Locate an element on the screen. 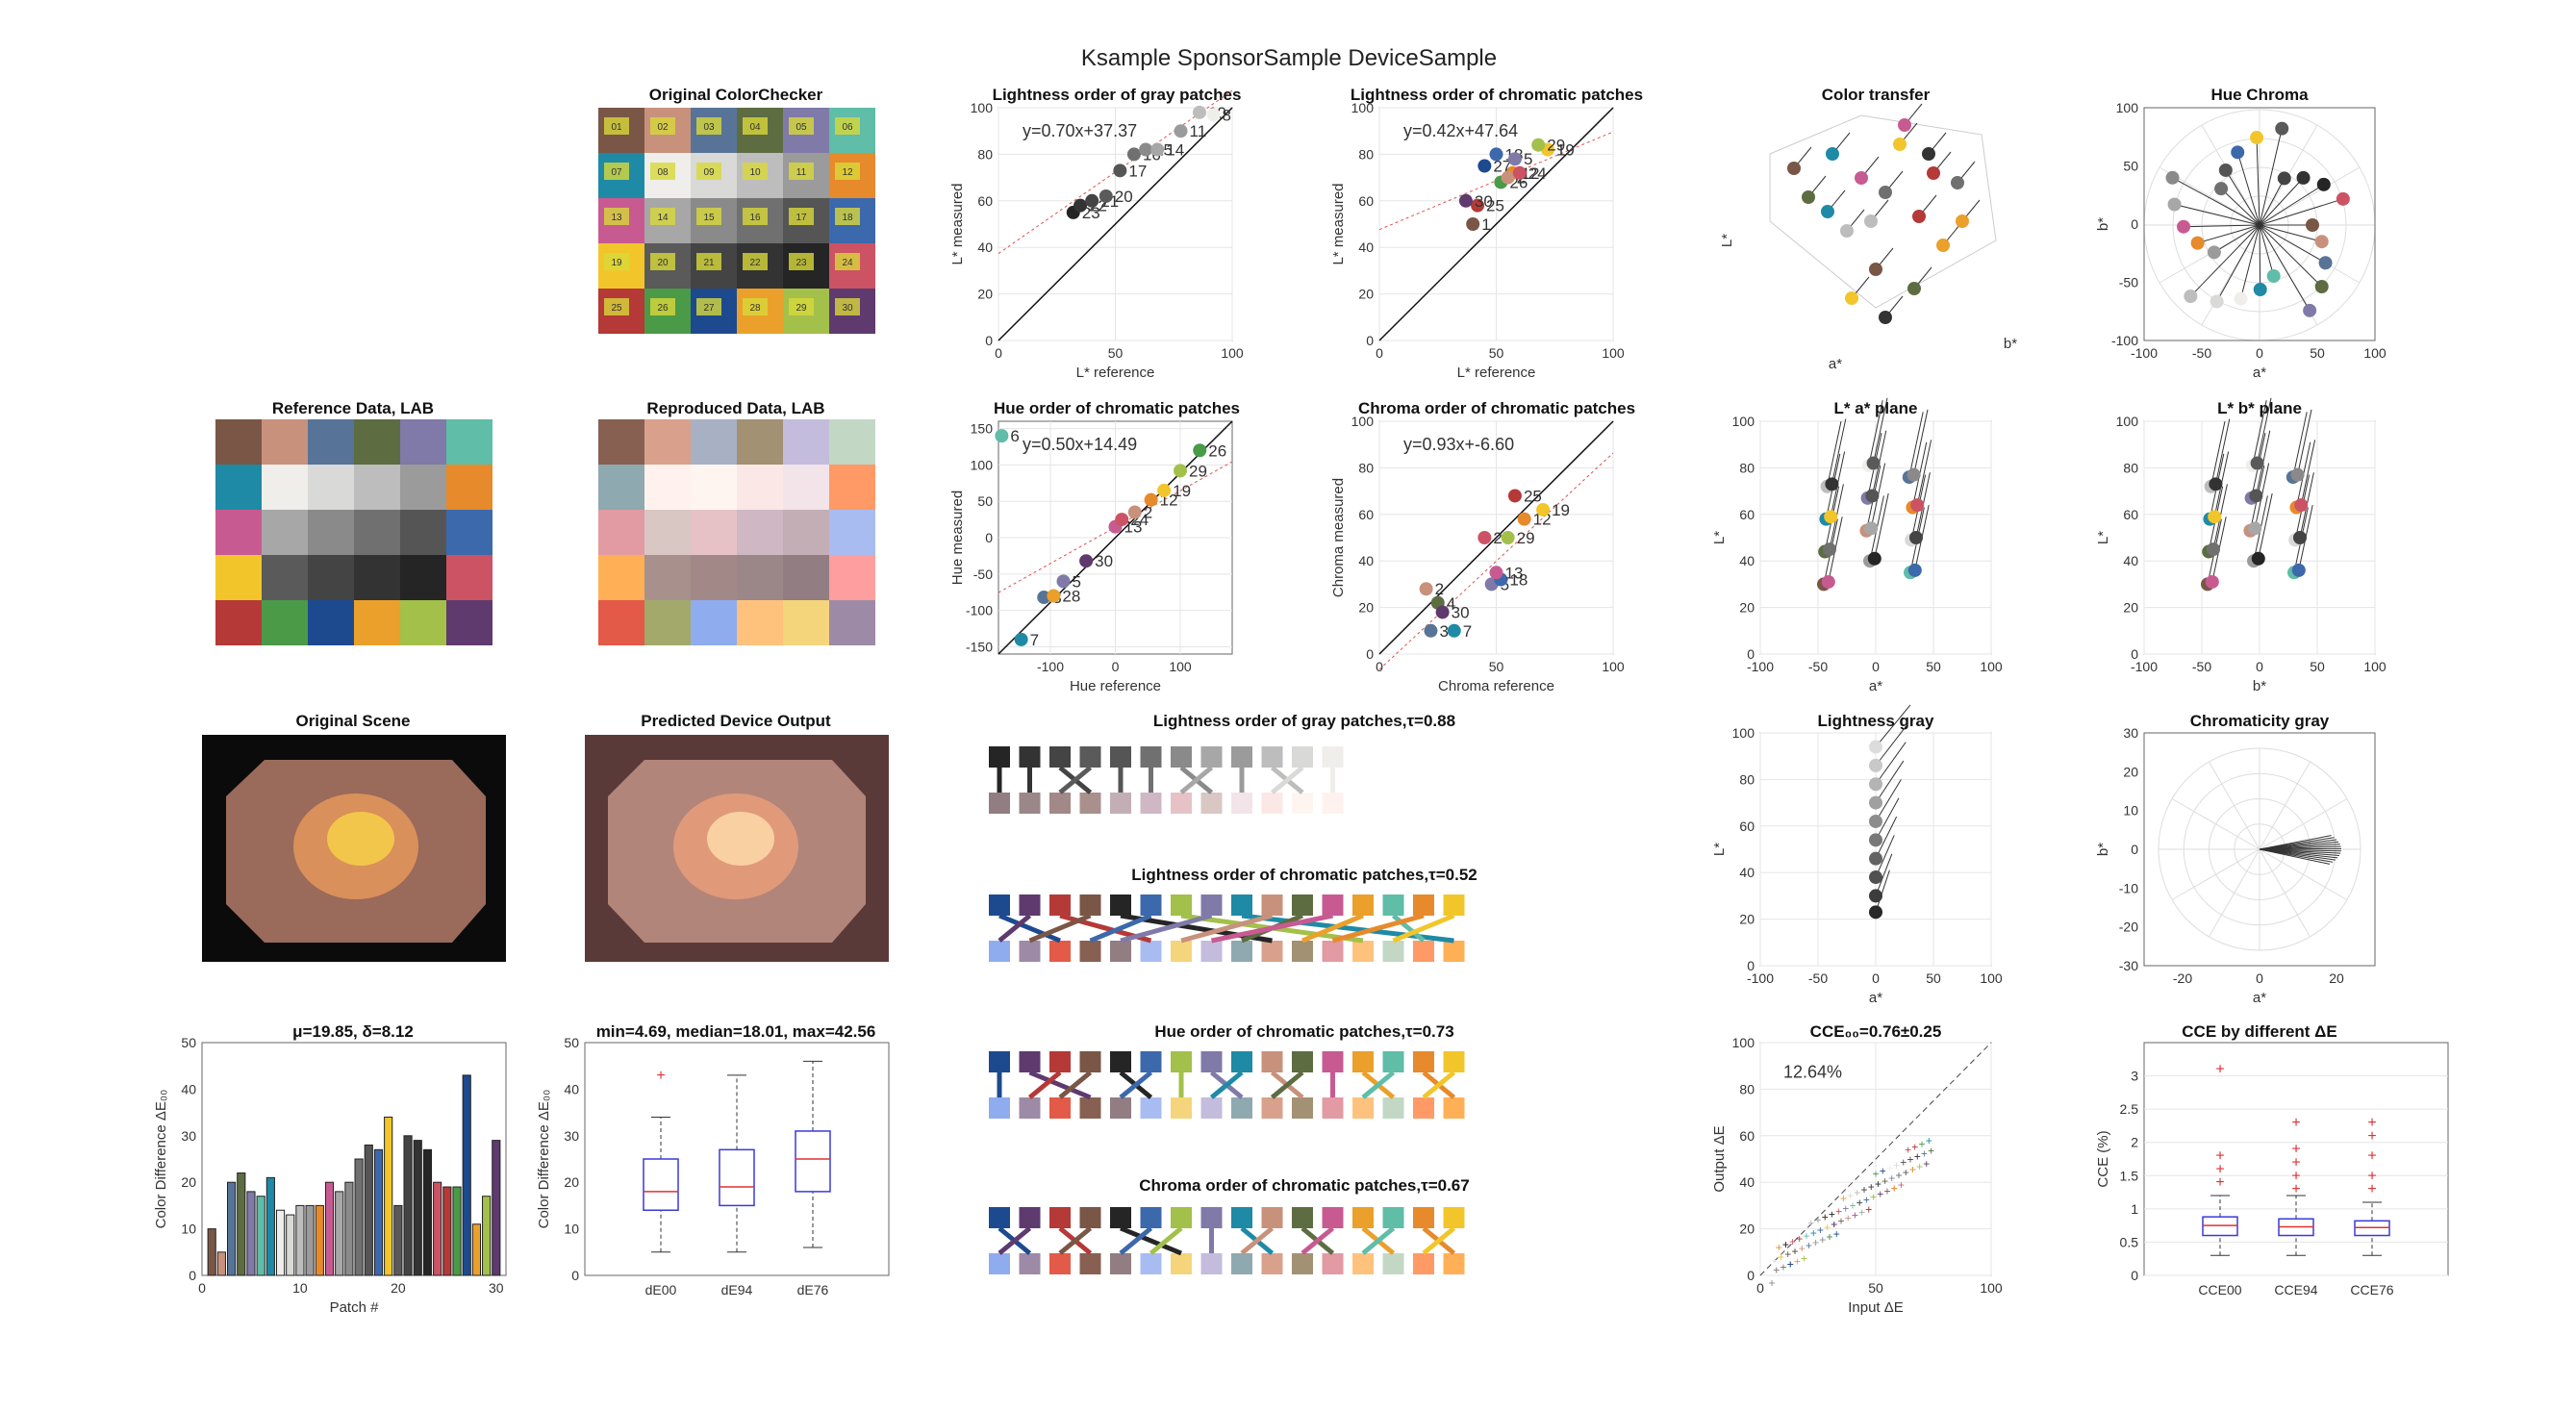  y-tick-label: -20 is located at coordinates (2128, 927).